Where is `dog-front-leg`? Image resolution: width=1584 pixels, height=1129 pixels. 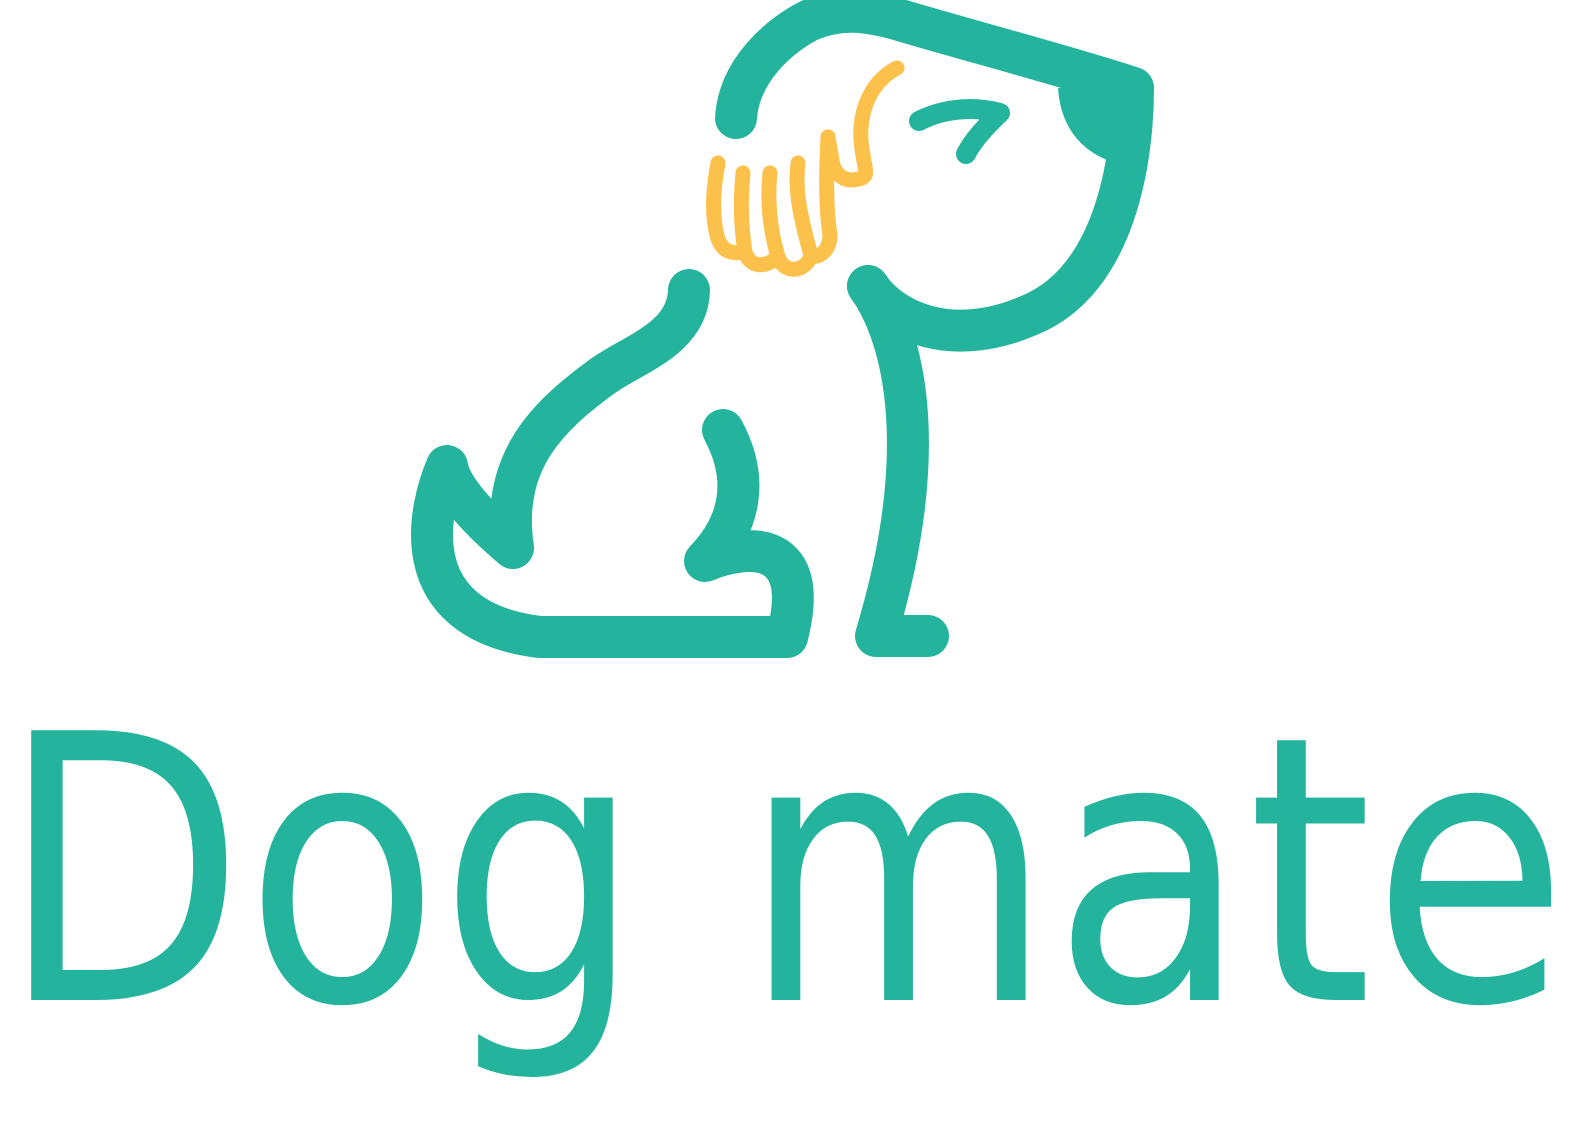
dog-front-leg is located at coordinates (898, 461).